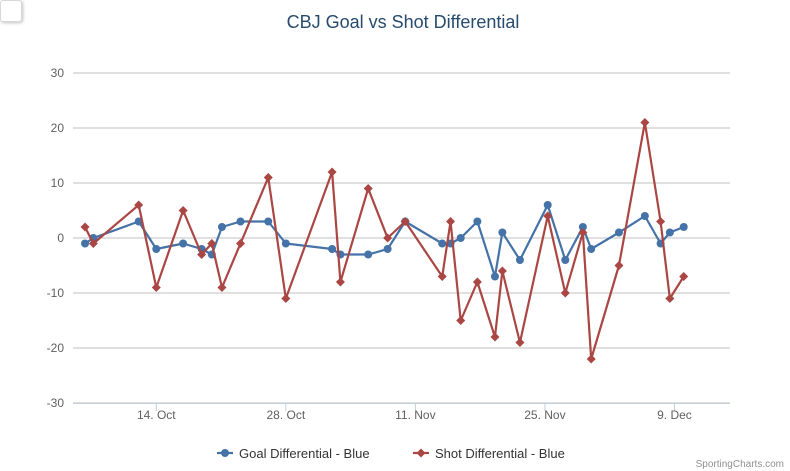 The width and height of the screenshot is (790, 471). I want to click on y-tick-label: -30, so click(56, 403).